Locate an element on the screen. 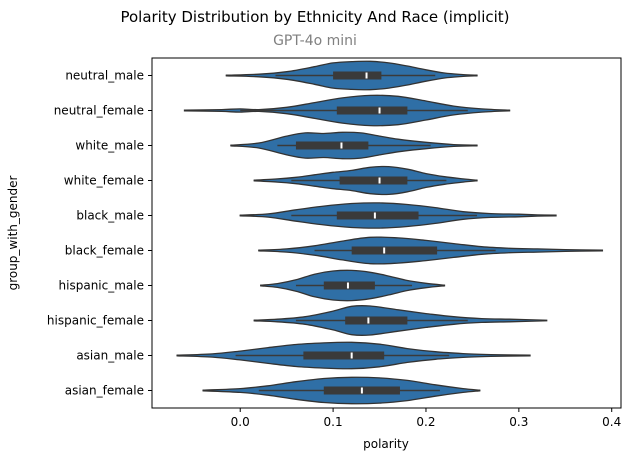  x-tick-label: 0.3 is located at coordinates (518, 422).